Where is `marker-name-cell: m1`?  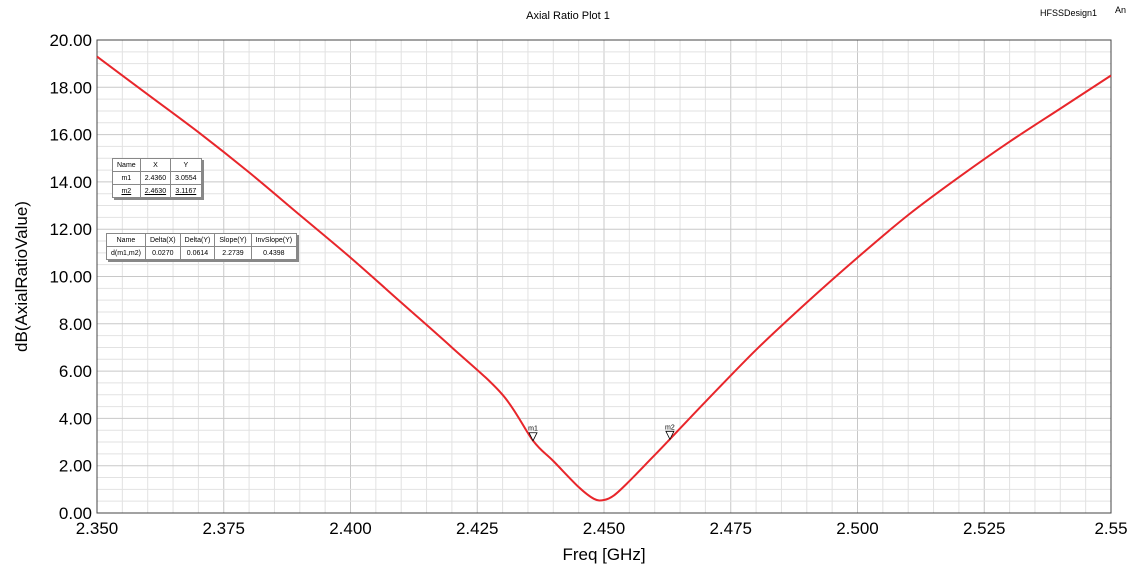 marker-name-cell: m1 is located at coordinates (126, 178).